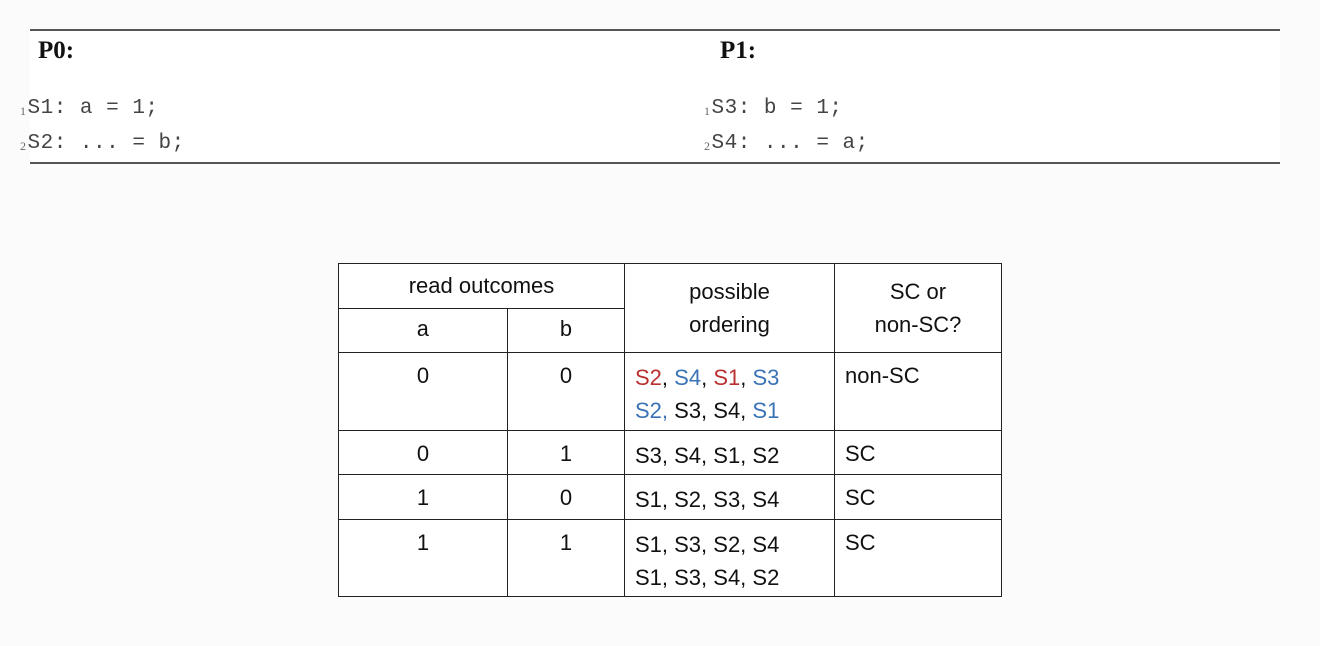 This screenshot has height=646, width=1320. Describe the element at coordinates (918, 308) in the screenshot. I see `header-sc-or-non-sc: SC or non-SC?` at that location.